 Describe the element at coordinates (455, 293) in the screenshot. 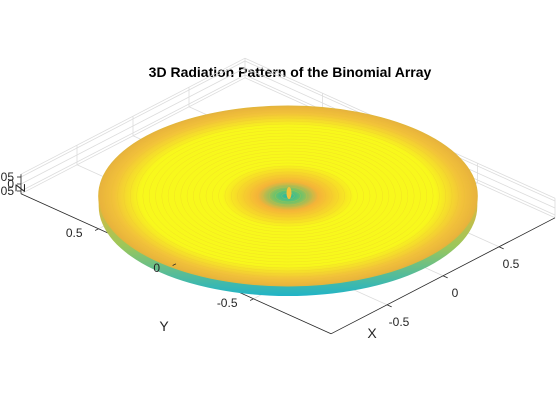

I see `x-tick-label: 0` at that location.